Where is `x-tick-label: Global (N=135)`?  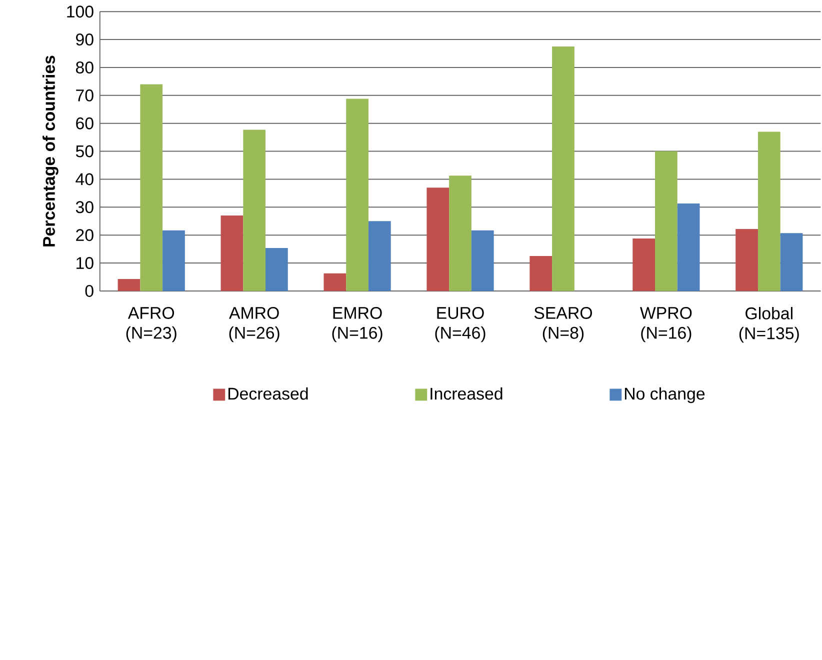 x-tick-label: Global (N=135) is located at coordinates (769, 325).